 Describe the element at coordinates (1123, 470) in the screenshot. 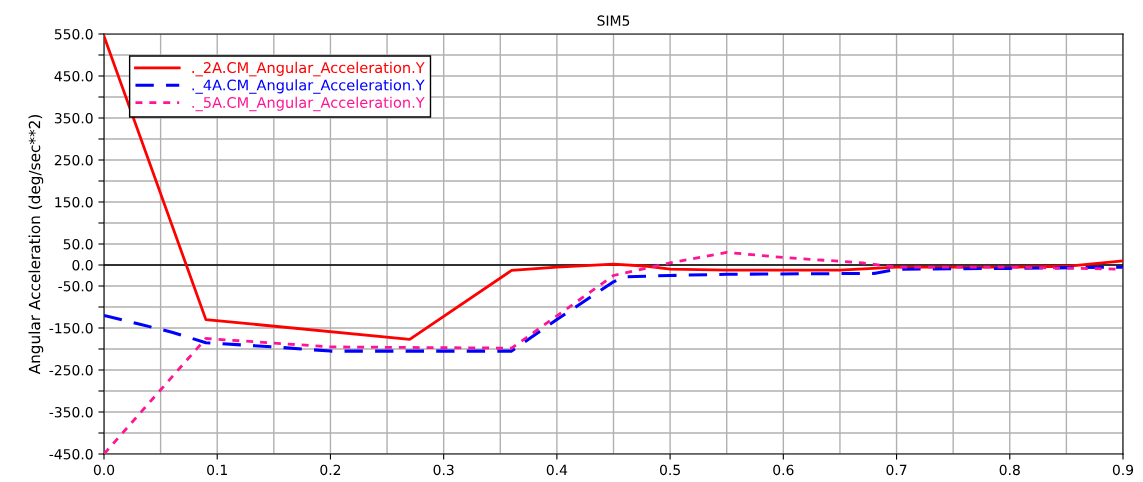

I see `x-tick-label: 0.9` at that location.